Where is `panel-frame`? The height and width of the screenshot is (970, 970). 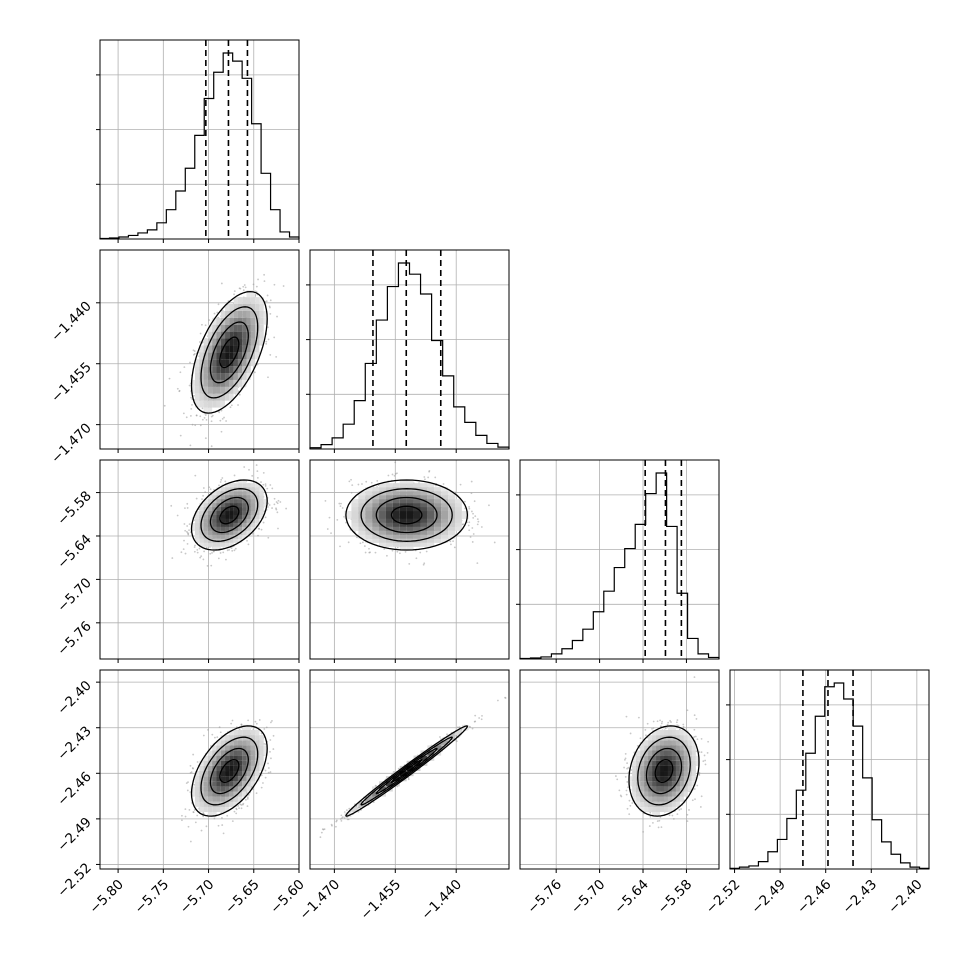
panel-frame is located at coordinates (199, 559).